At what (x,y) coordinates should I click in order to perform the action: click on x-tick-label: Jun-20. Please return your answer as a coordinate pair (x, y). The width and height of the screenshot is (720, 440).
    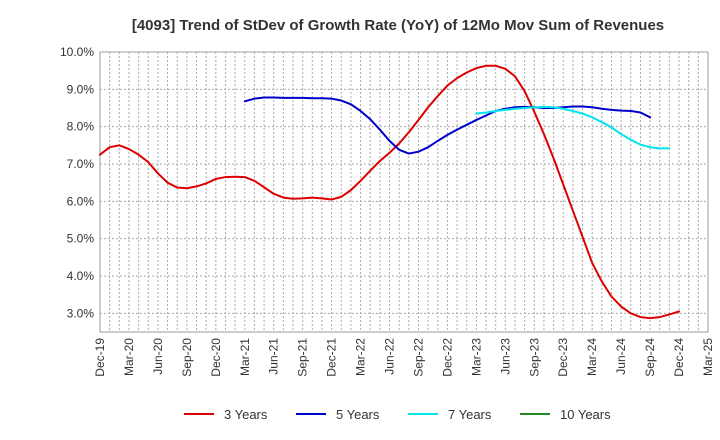
    Looking at the image, I should click on (158, 356).